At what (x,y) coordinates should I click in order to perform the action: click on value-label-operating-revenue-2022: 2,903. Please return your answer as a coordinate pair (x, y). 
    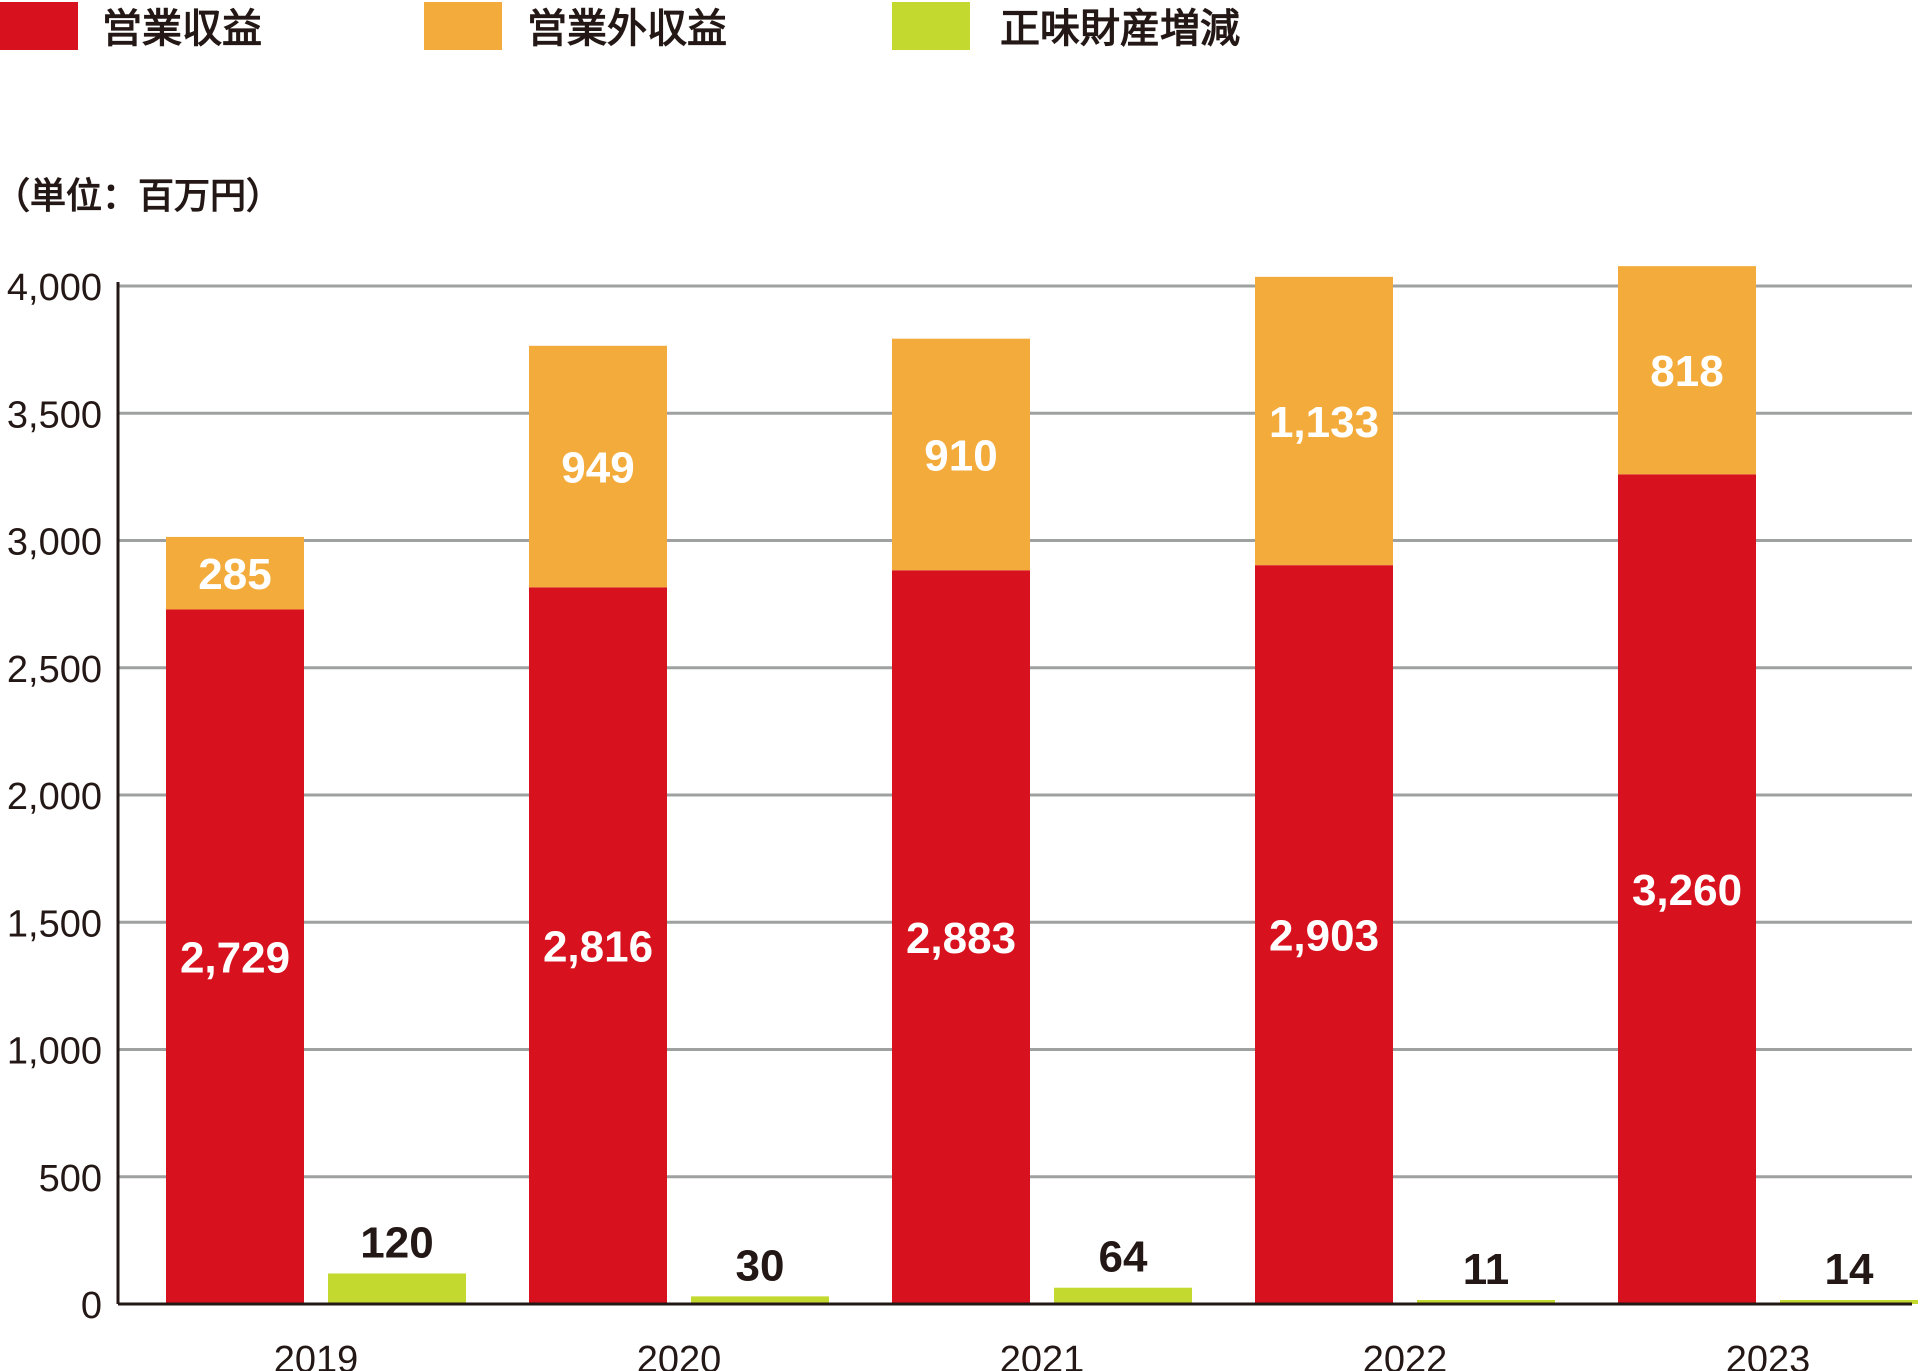
    Looking at the image, I should click on (1324, 936).